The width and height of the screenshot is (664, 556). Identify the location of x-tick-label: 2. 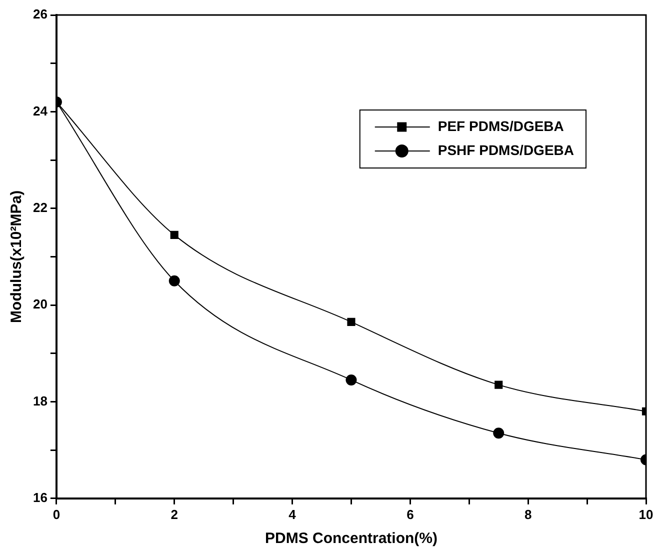
(174, 514).